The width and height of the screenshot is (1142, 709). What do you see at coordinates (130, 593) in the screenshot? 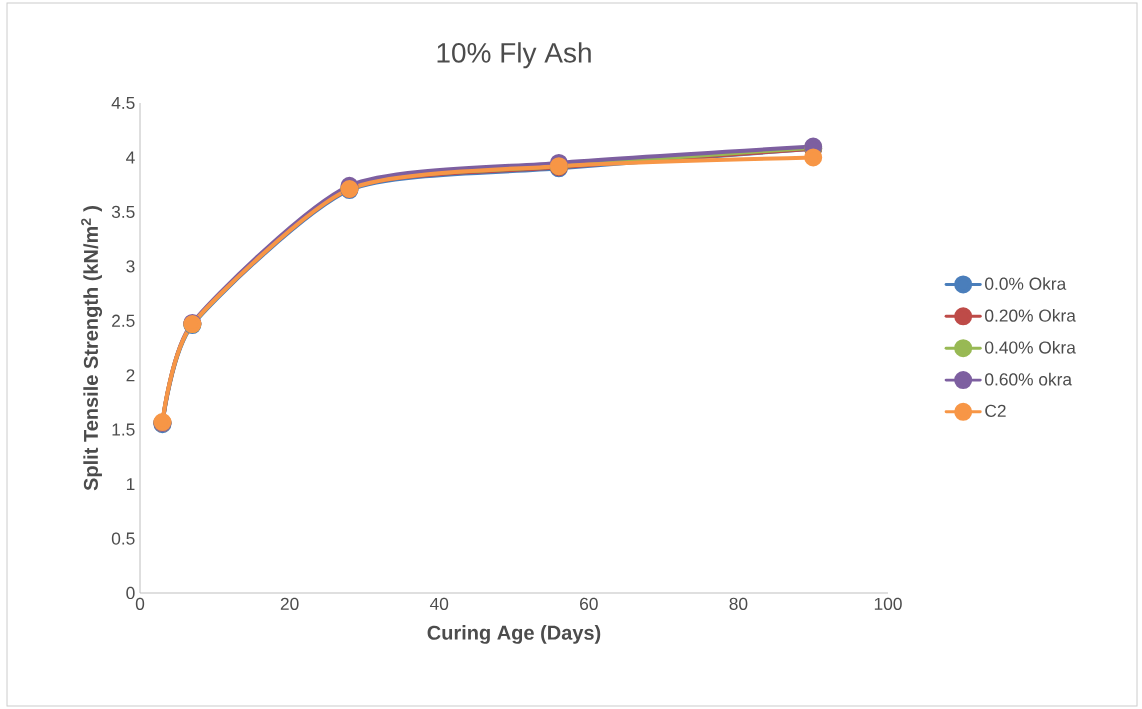
I see `y-tick-label: 0` at bounding box center [130, 593].